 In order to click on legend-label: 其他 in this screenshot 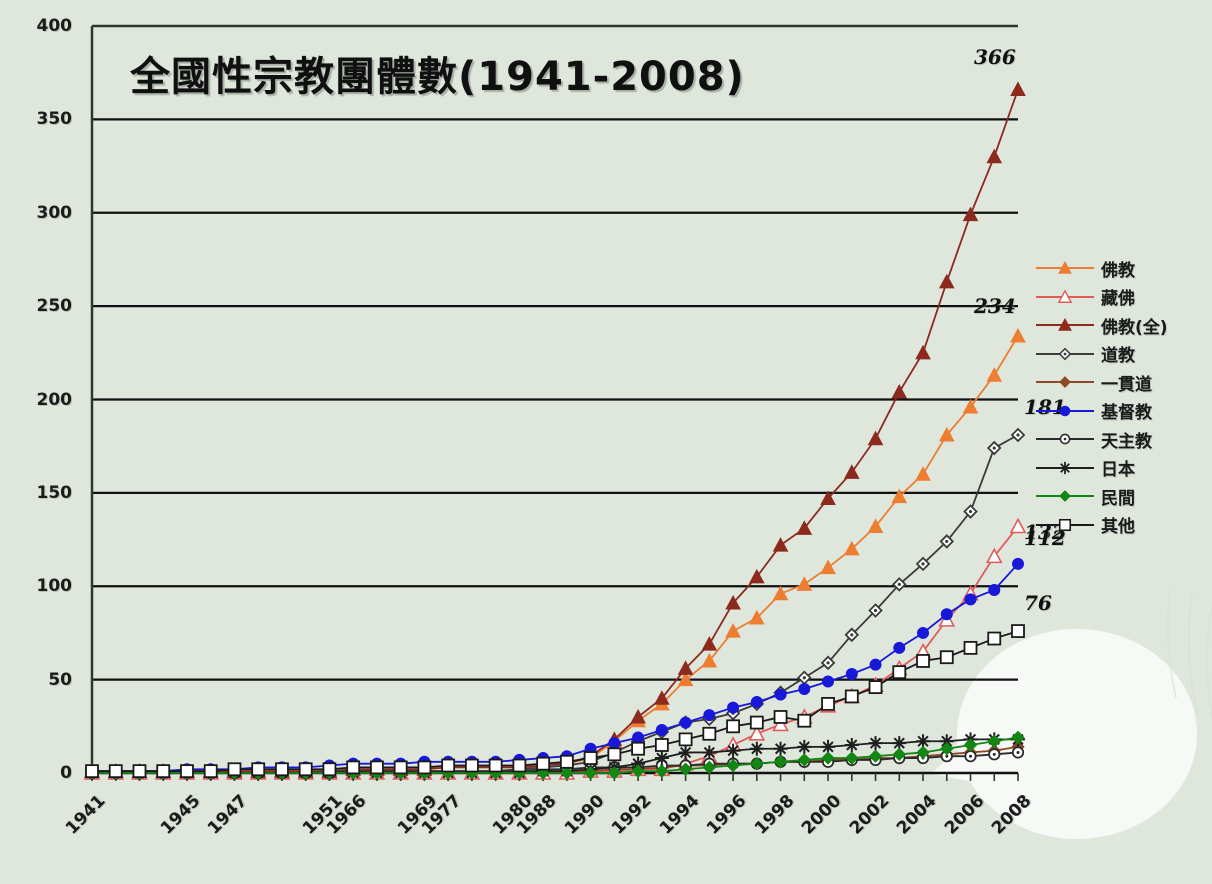, I will do `click(1118, 527)`.